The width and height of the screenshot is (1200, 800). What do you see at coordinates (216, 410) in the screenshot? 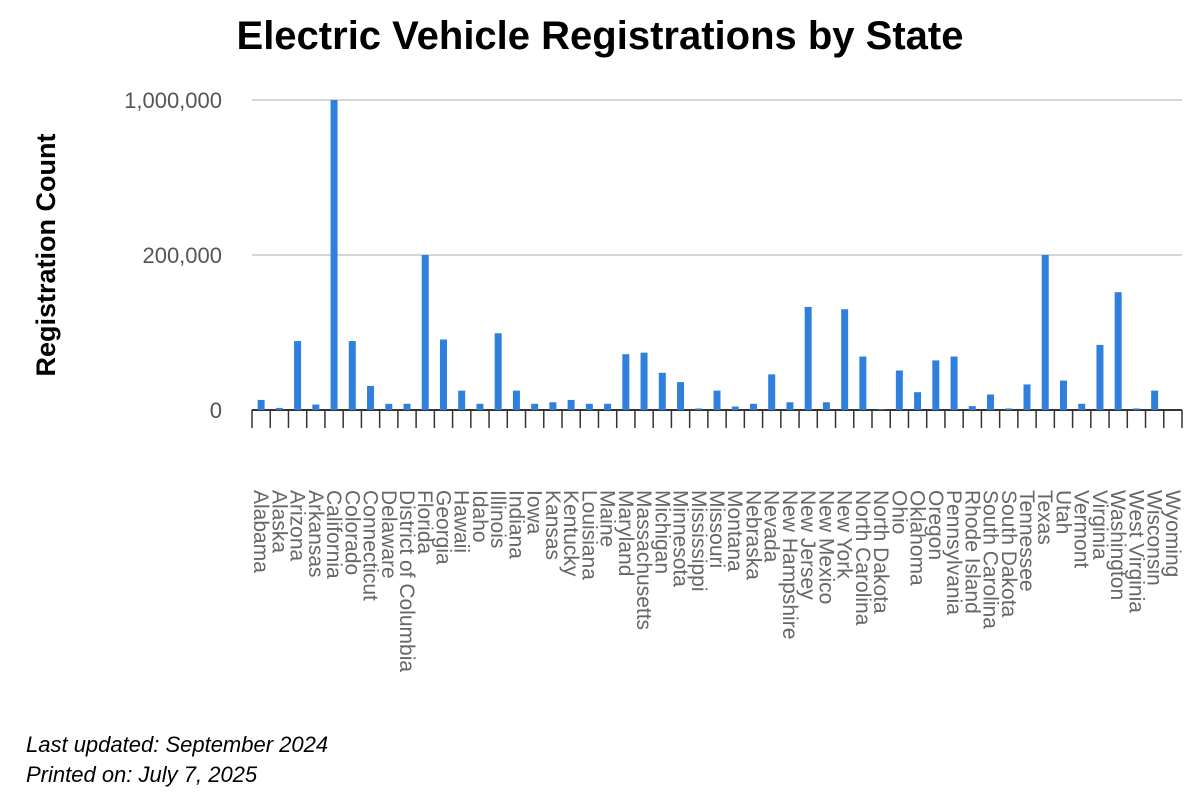
I see `y-tick-label: 0` at bounding box center [216, 410].